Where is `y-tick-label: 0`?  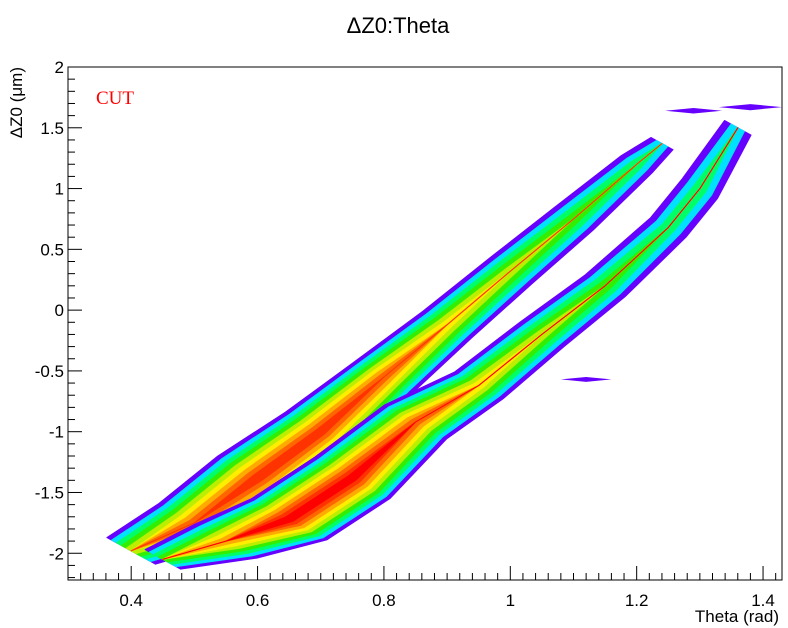 y-tick-label: 0 is located at coordinates (59, 310).